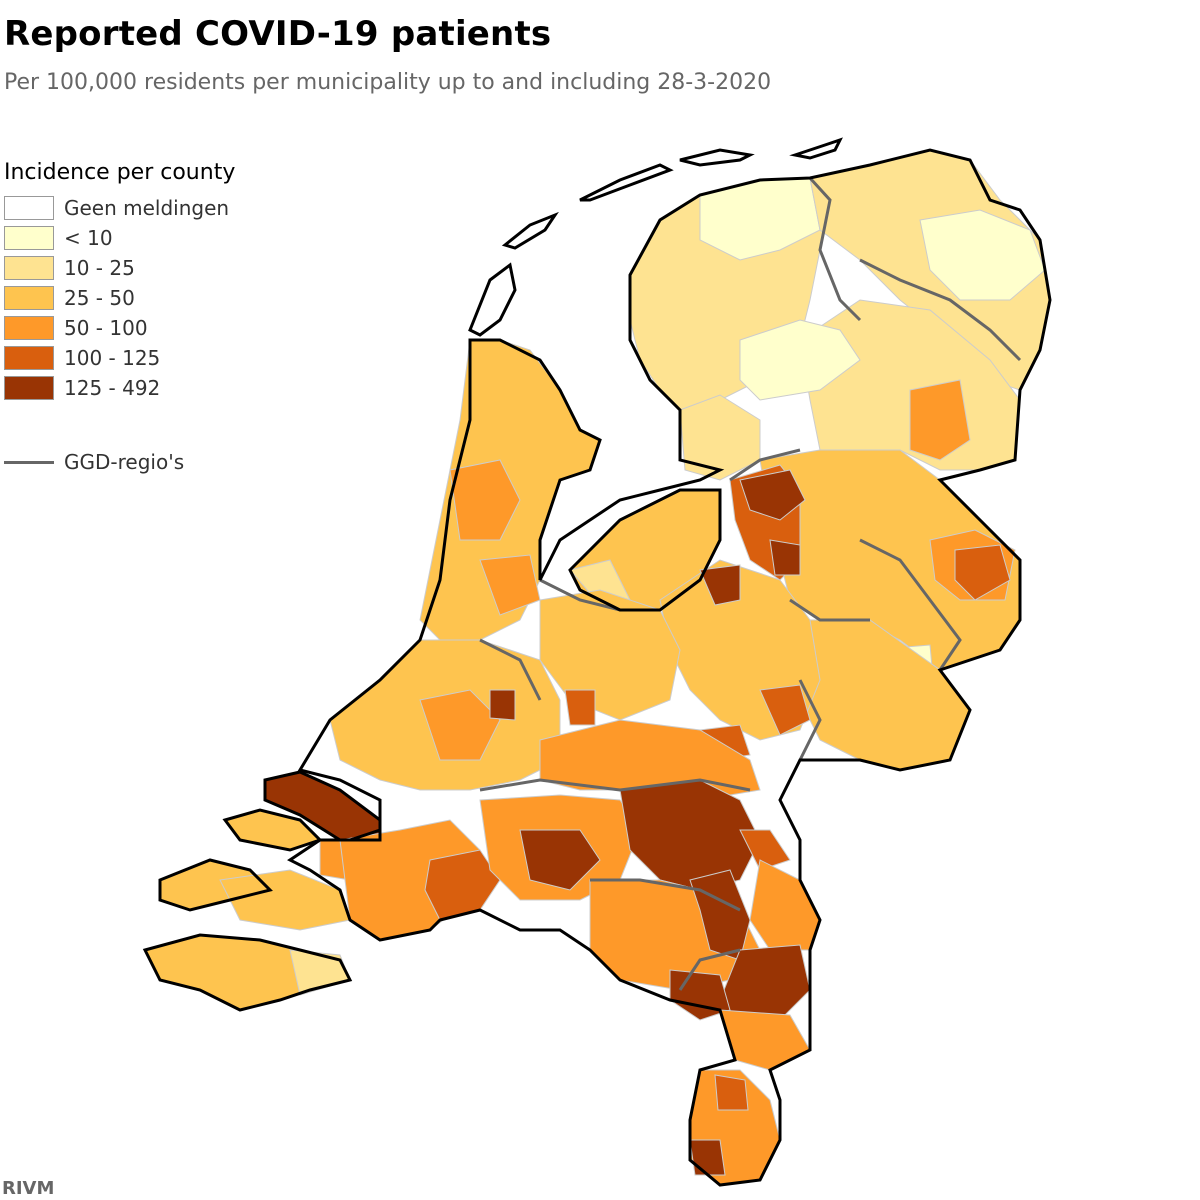  I want to click on ameland-island, so click(717, 157).